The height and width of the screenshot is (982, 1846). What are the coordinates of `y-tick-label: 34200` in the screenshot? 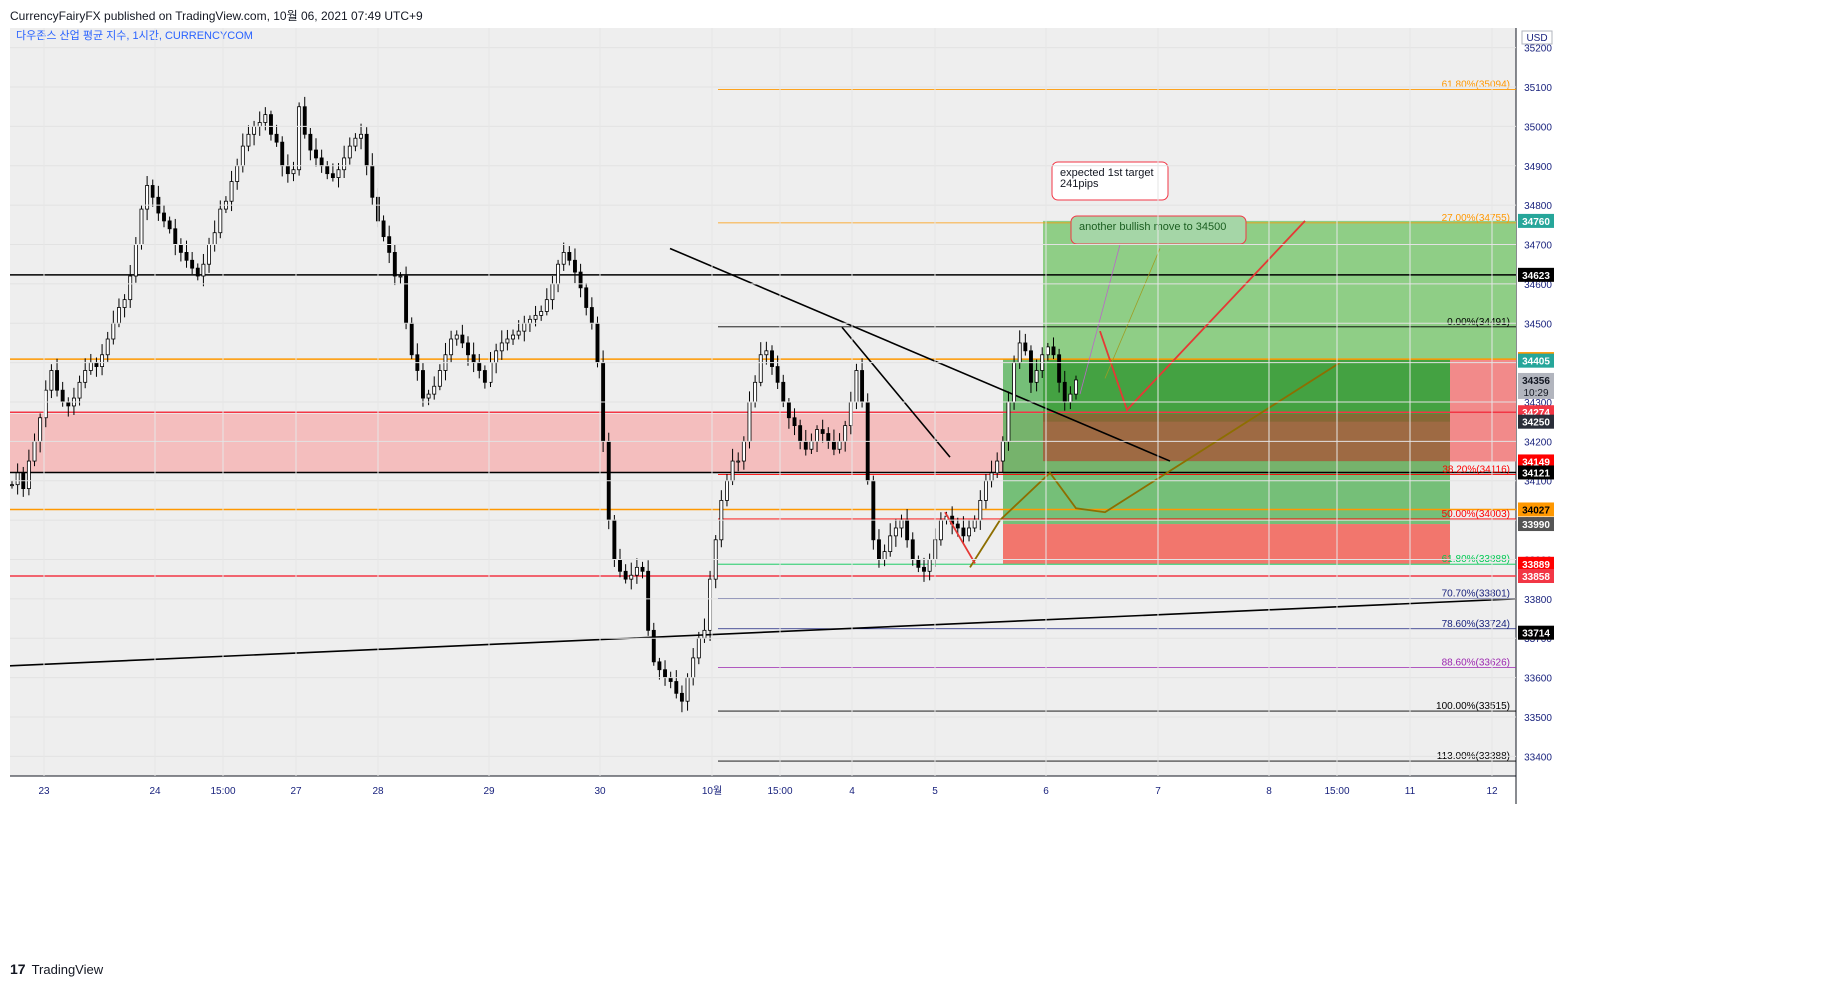 It's located at (1538, 442).